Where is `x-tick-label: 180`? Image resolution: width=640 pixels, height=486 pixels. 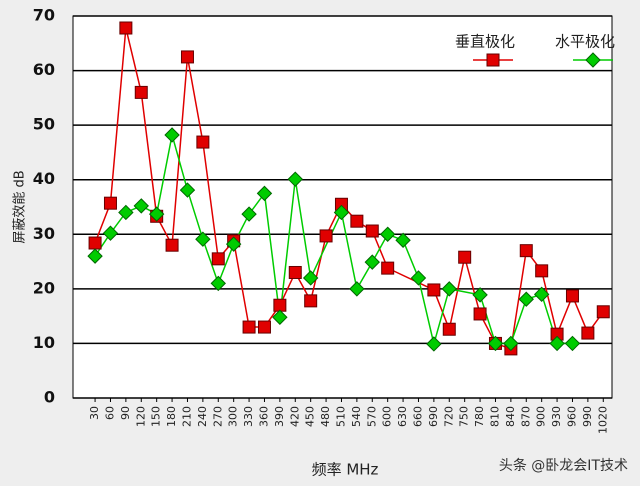 x-tick-label: 180 is located at coordinates (171, 416).